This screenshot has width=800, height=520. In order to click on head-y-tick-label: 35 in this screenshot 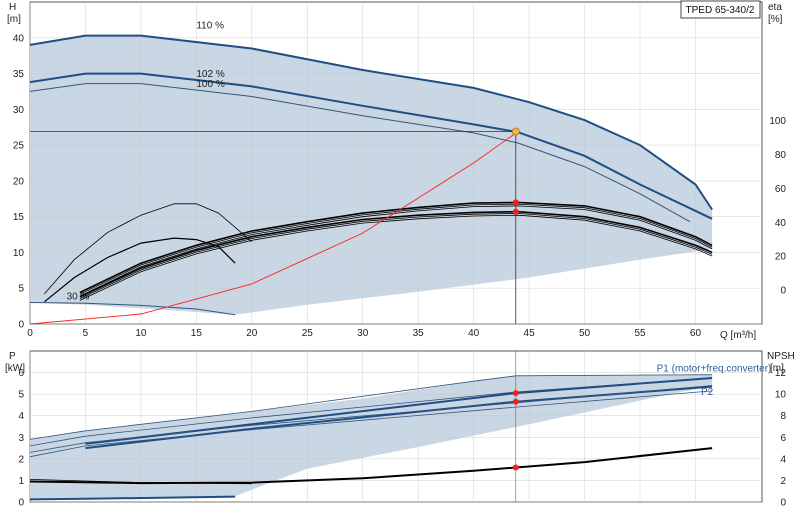, I will do `click(19, 74)`.